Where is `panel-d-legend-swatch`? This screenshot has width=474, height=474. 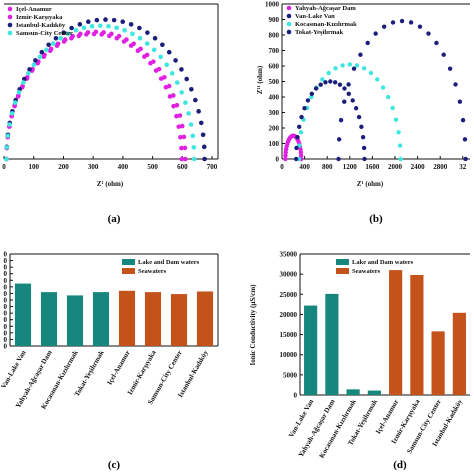
panel-d-legend-swatch is located at coordinates (342, 262).